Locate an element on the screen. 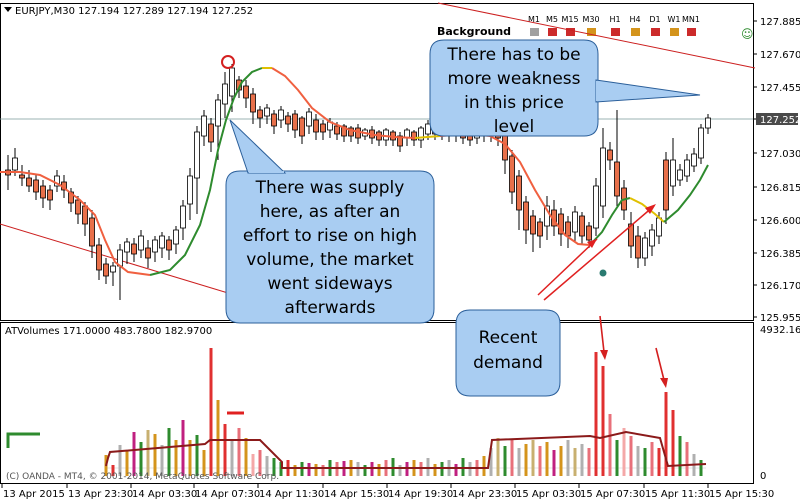 The image size is (800, 500). high-marker-circle is located at coordinates (228, 62).